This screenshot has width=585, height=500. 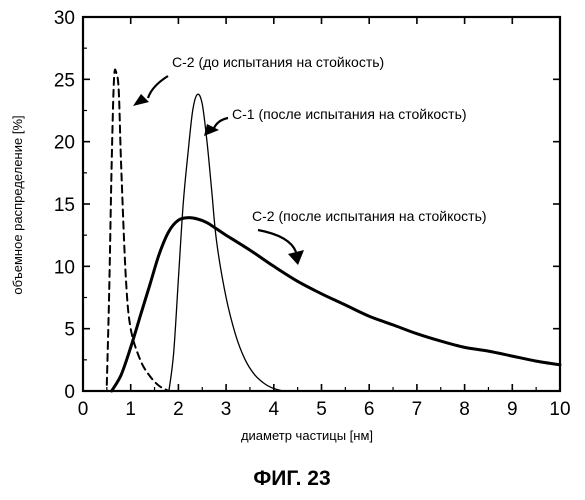 I want to click on y-tick-label: 30, so click(x=64, y=18).